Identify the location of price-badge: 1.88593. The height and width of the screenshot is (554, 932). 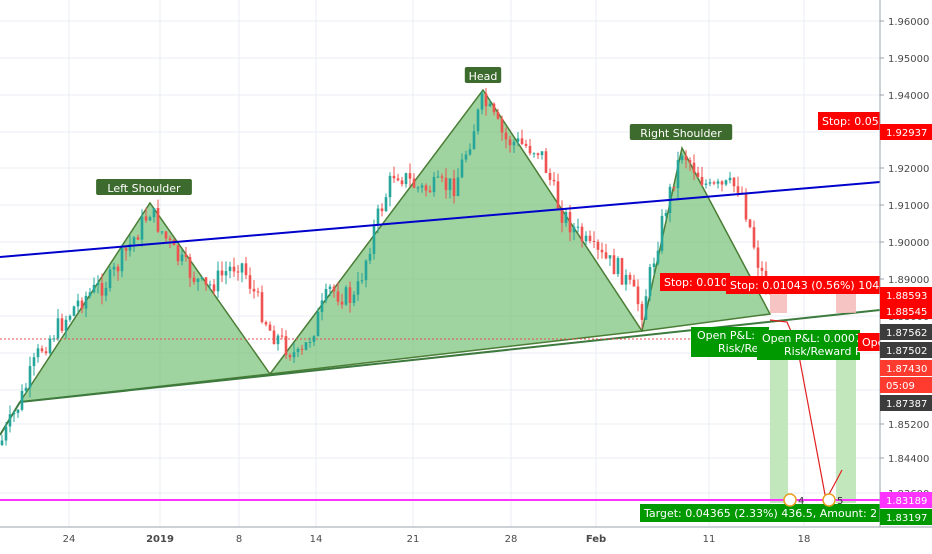
(906, 296).